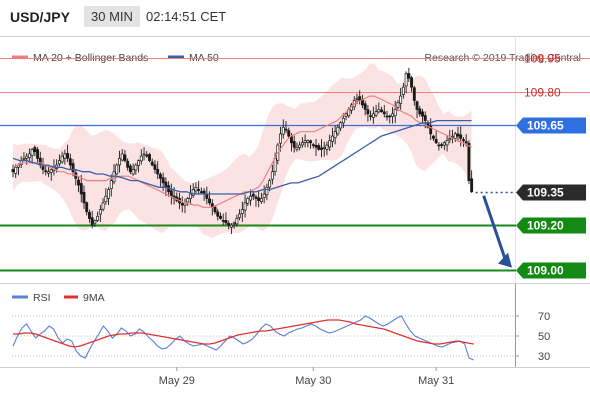 This screenshot has height=400, width=590. Describe the element at coordinates (505, 260) in the screenshot. I see `forecast-arrowhead` at that location.